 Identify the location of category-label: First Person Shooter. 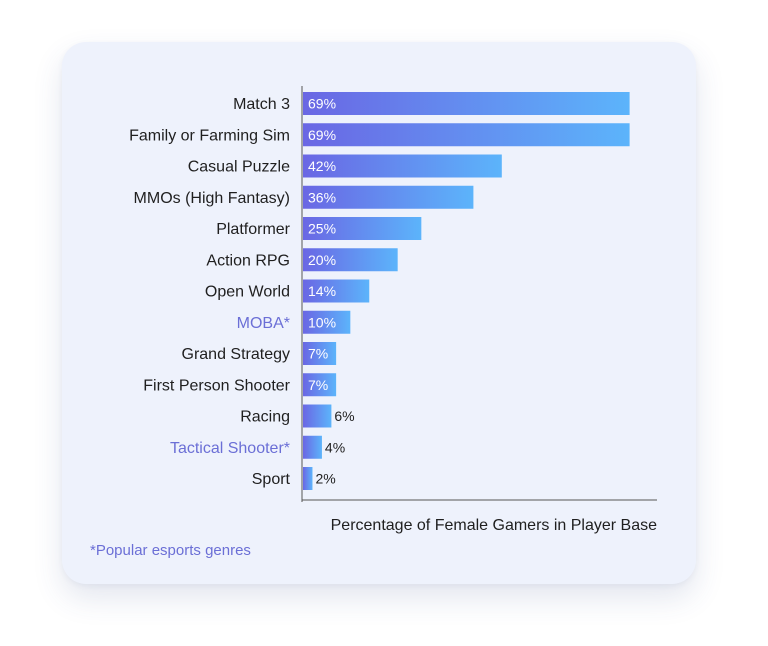
(216, 385).